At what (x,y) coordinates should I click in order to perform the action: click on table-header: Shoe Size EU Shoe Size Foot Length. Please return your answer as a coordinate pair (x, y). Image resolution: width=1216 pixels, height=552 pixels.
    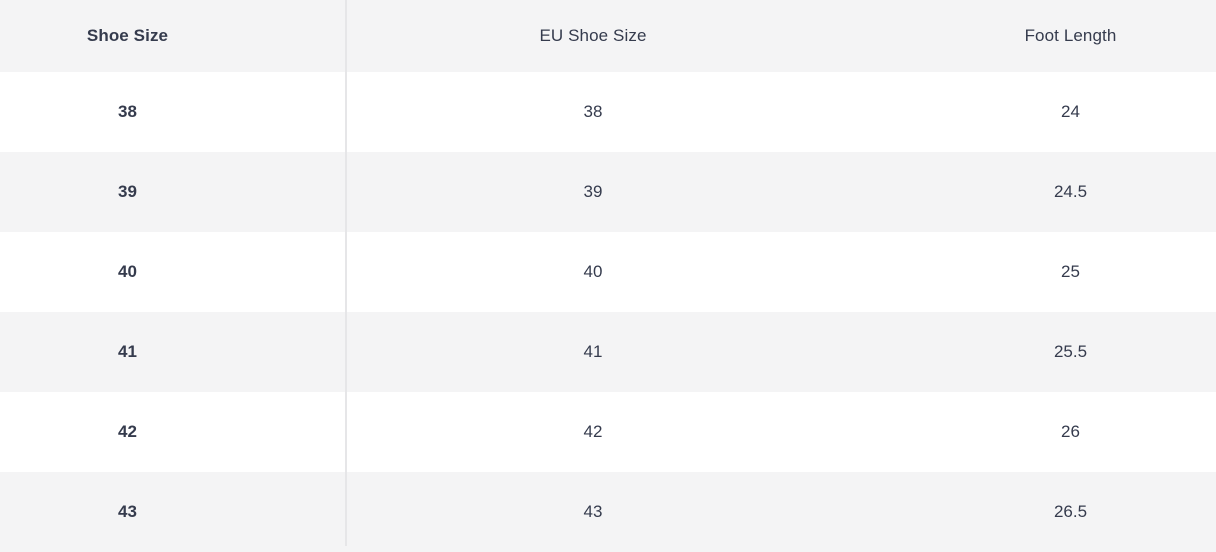
    Looking at the image, I should click on (608, 36).